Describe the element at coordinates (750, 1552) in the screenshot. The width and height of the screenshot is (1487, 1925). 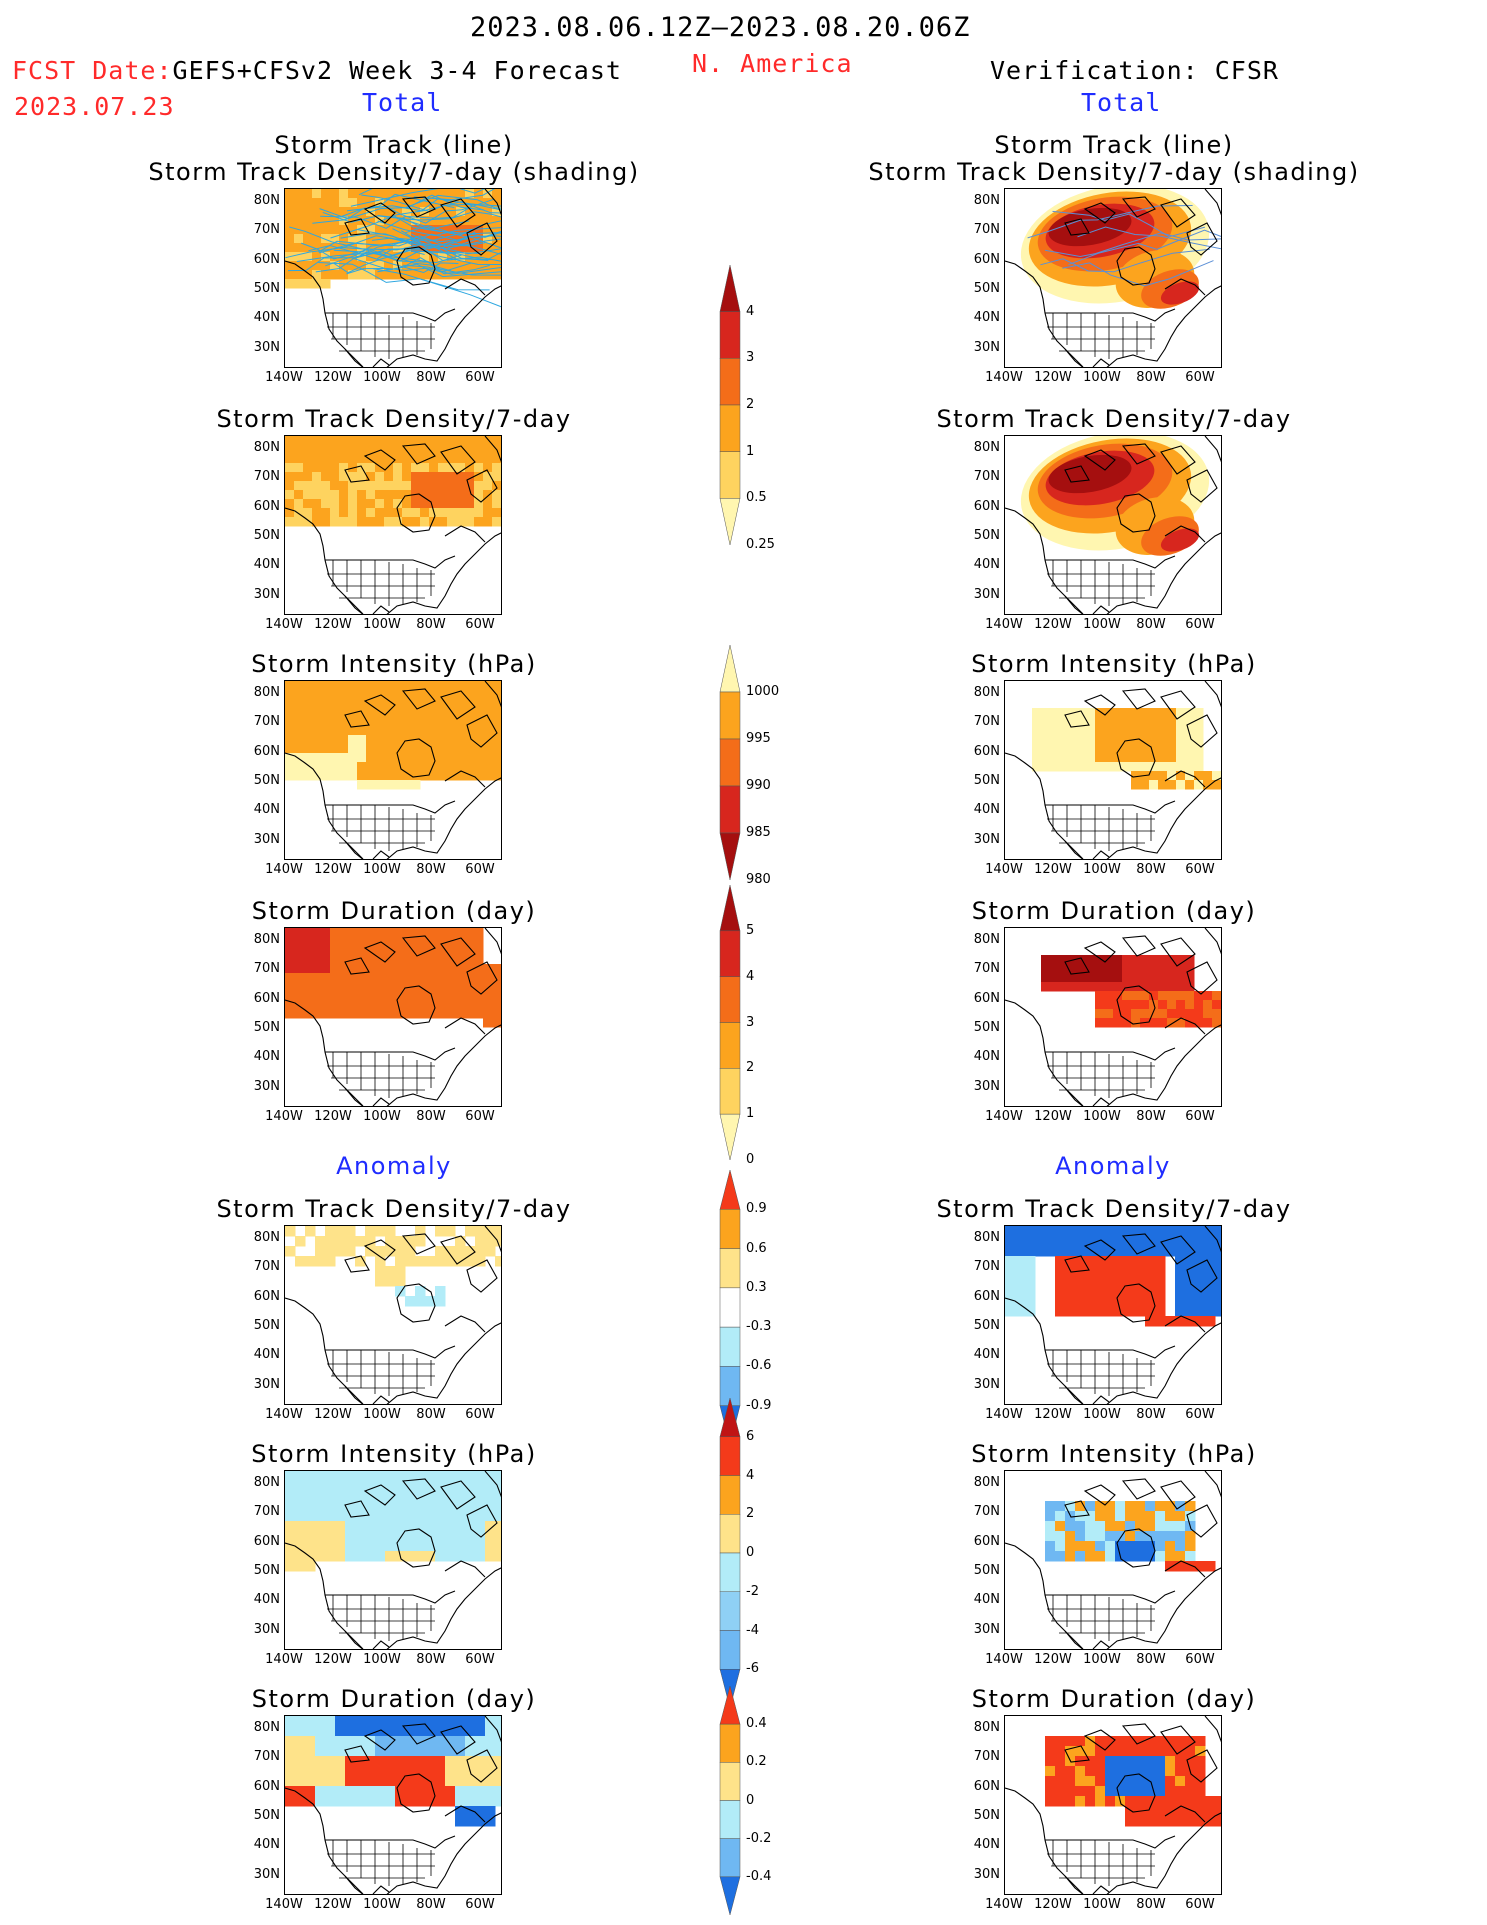
I see `colorbar-intensity-anomaly-label: 0` at that location.